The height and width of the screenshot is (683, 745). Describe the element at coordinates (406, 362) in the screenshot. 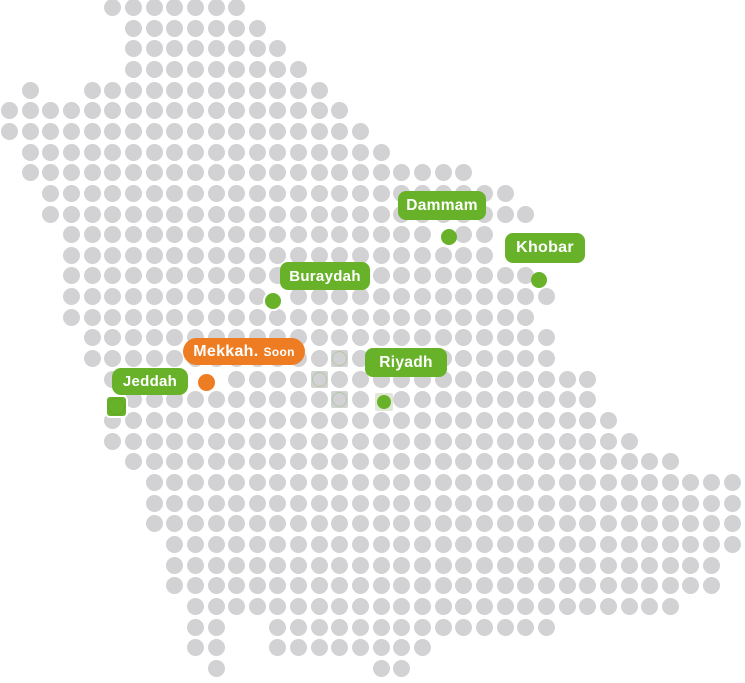

I see `city-label-riyadh: Riyadh` at that location.